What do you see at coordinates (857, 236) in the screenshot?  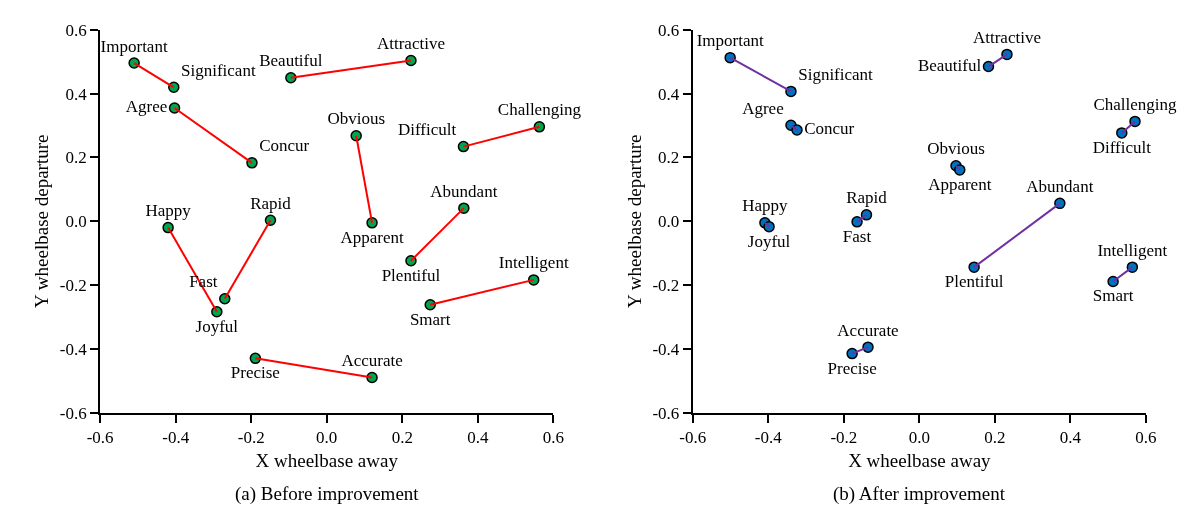 I see `data-label: Fast` at bounding box center [857, 236].